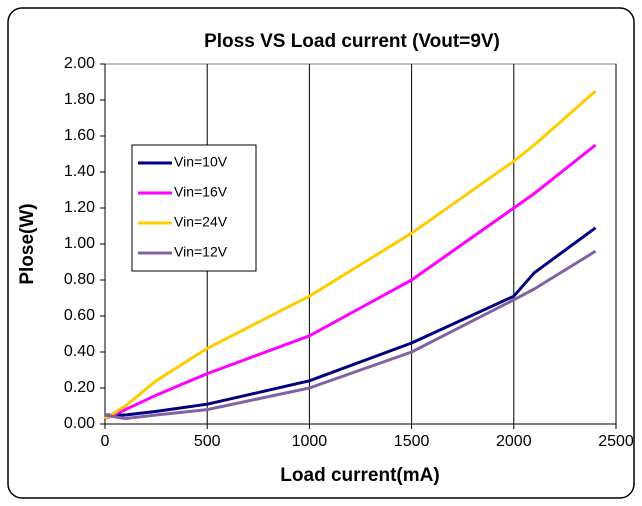 The height and width of the screenshot is (506, 642). I want to click on x-tick-label: 2500, so click(616, 441).